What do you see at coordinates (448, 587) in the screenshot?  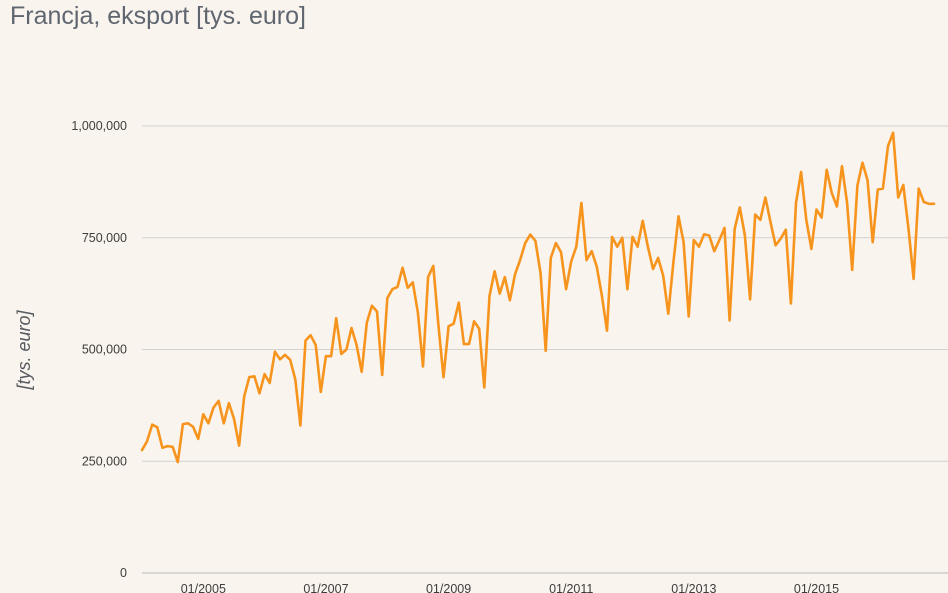 I see `x-tick-label: 01/2009` at bounding box center [448, 587].